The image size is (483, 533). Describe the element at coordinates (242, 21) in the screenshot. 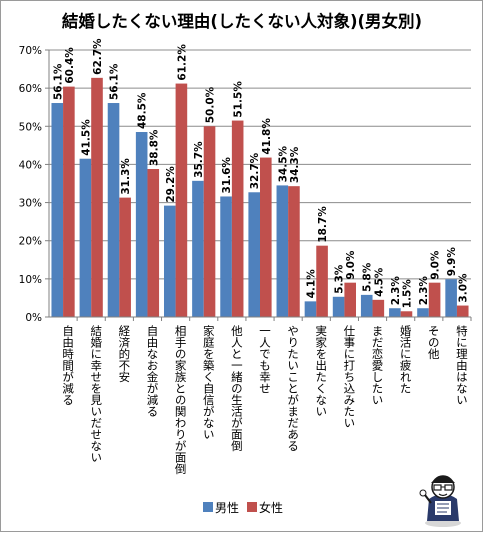

I see `chart-title: 結婚したくない理由(したくない人対象)(男女別)` at that location.